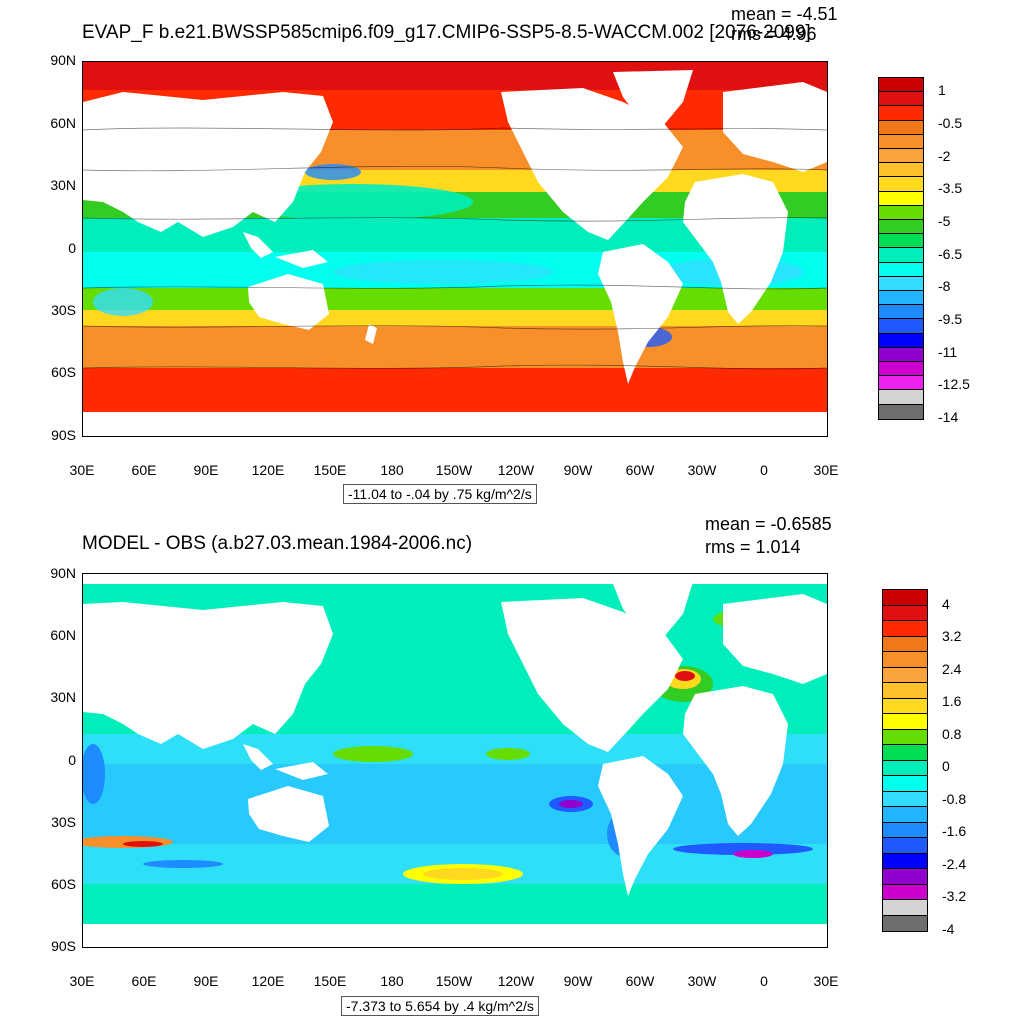  Describe the element at coordinates (440, 1006) in the screenshot. I see `contour-caption: -7.373 to 5.654 by .4 kg/m^2/s` at that location.